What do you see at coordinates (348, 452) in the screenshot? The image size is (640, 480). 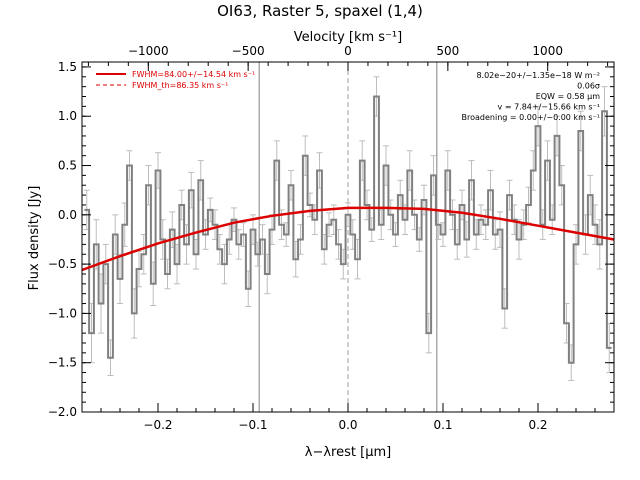 I see `x-axis-label: λ−λrest [μm]` at bounding box center [348, 452].